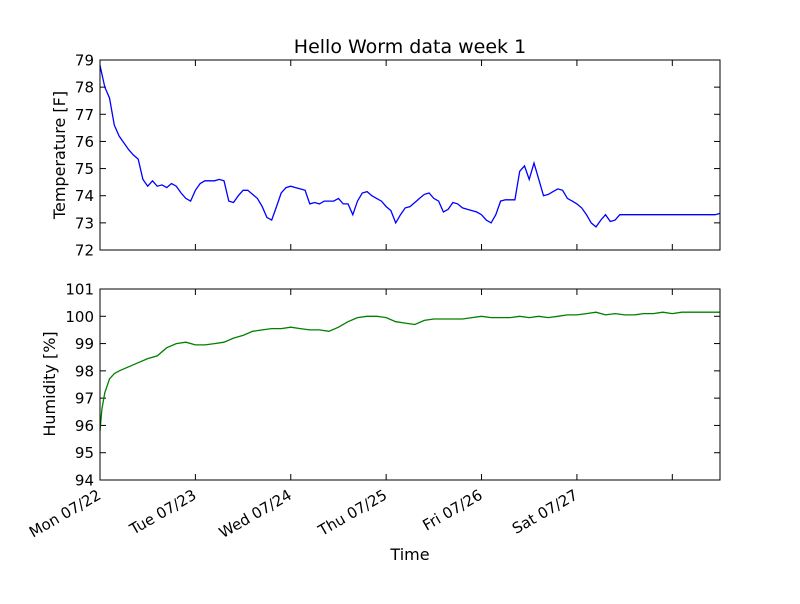 Image resolution: width=800 pixels, height=604 pixels. Describe the element at coordinates (65, 513) in the screenshot. I see `x-tick-label: Mon 07/22` at that location.